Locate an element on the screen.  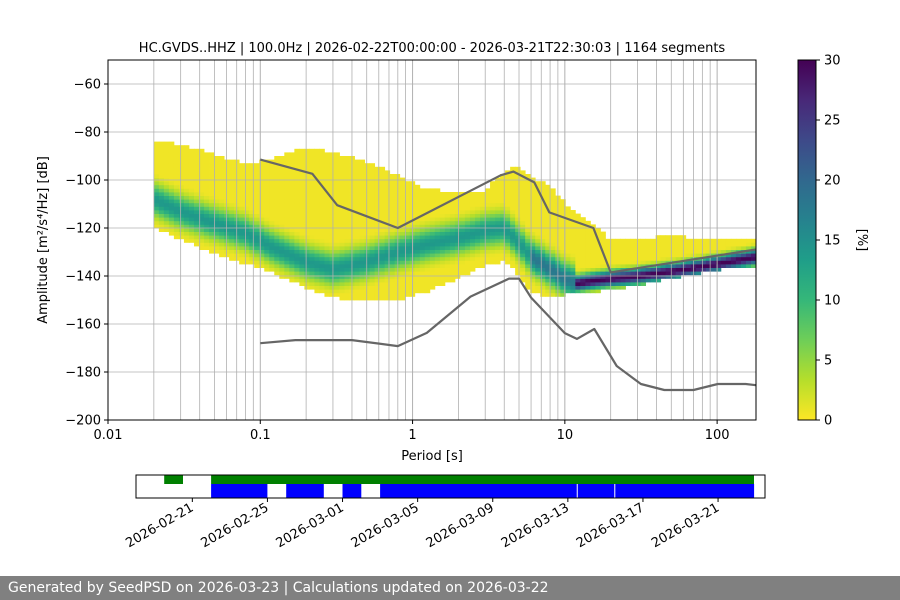
x-tick-label: 10 is located at coordinates (565, 435).